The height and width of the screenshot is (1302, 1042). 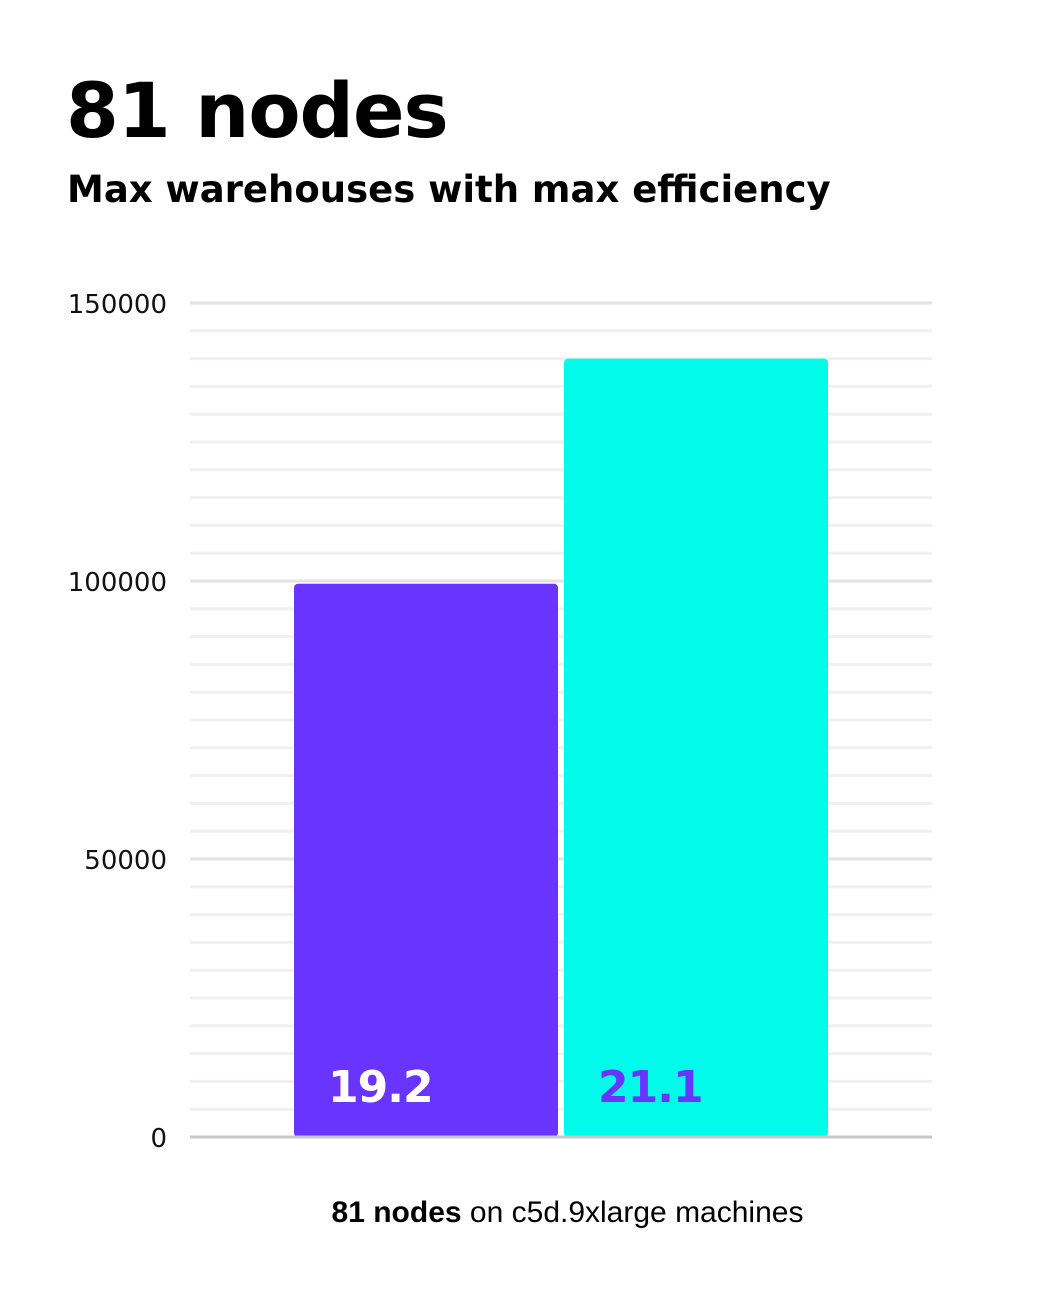 What do you see at coordinates (426, 860) in the screenshot?
I see `bar` at bounding box center [426, 860].